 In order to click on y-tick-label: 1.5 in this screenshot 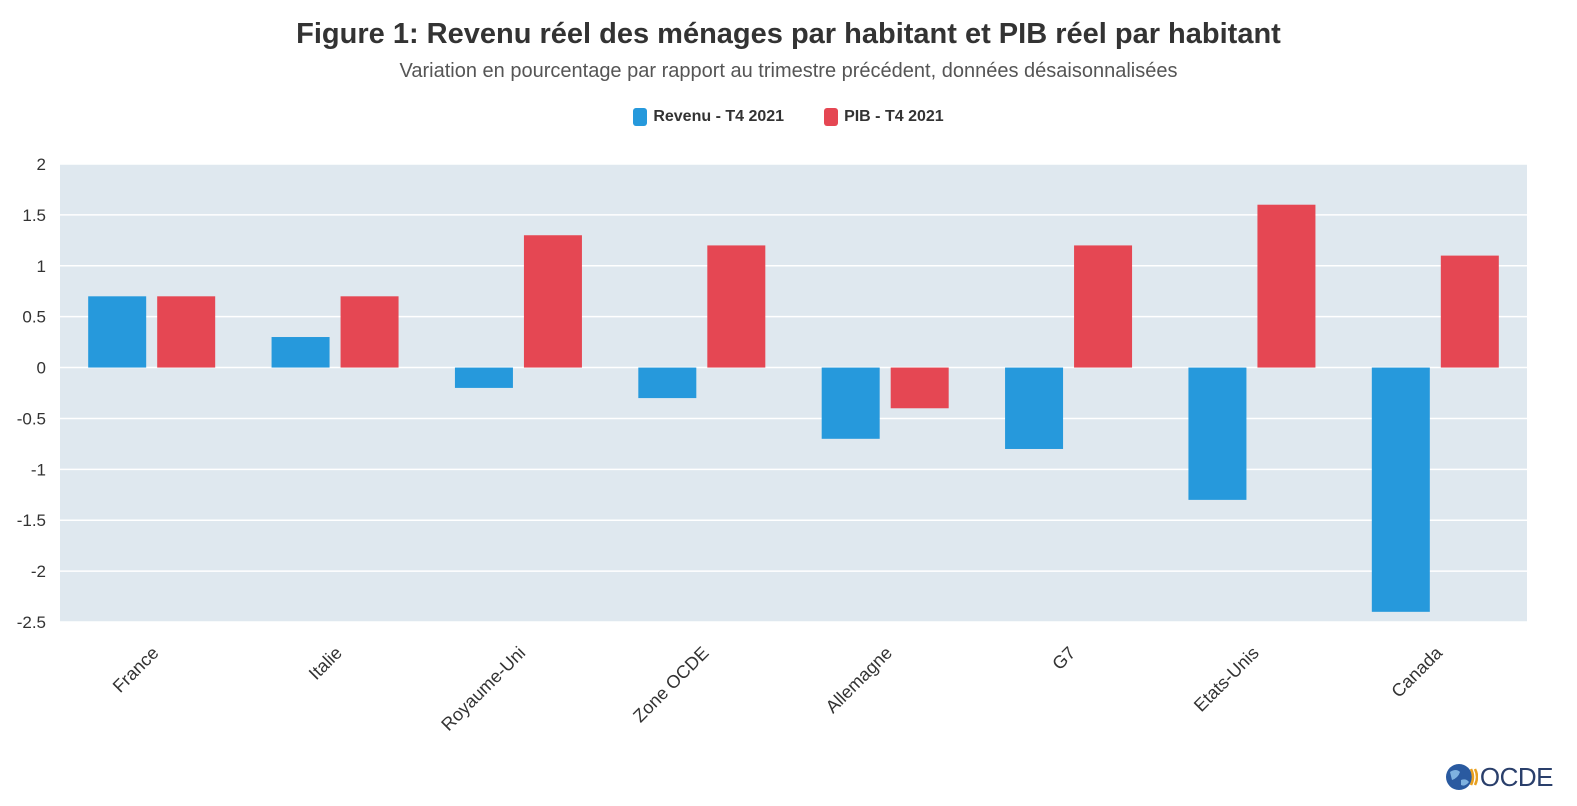, I will do `click(34, 215)`.